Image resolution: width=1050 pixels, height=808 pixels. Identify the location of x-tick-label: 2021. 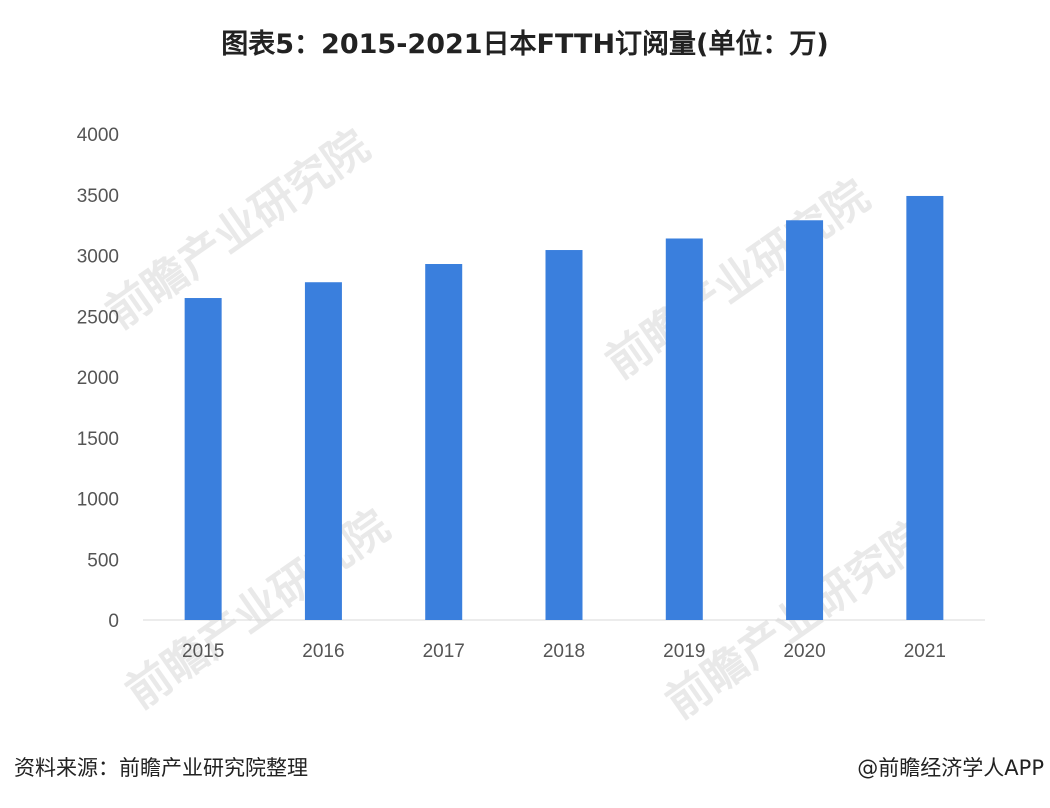
(925, 651).